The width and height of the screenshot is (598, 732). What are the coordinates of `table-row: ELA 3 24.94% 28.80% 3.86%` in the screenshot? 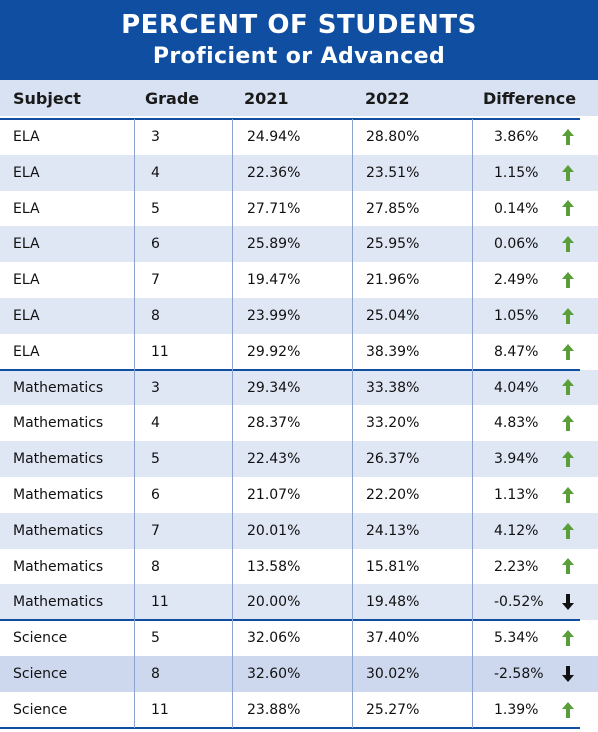 It's located at (299, 137).